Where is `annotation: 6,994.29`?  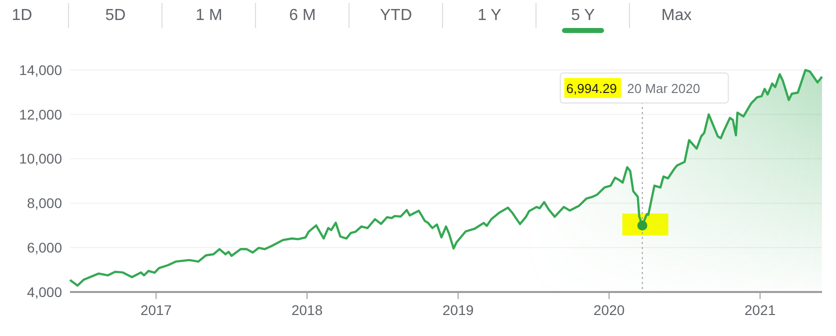 annotation: 6,994.29 is located at coordinates (591, 88).